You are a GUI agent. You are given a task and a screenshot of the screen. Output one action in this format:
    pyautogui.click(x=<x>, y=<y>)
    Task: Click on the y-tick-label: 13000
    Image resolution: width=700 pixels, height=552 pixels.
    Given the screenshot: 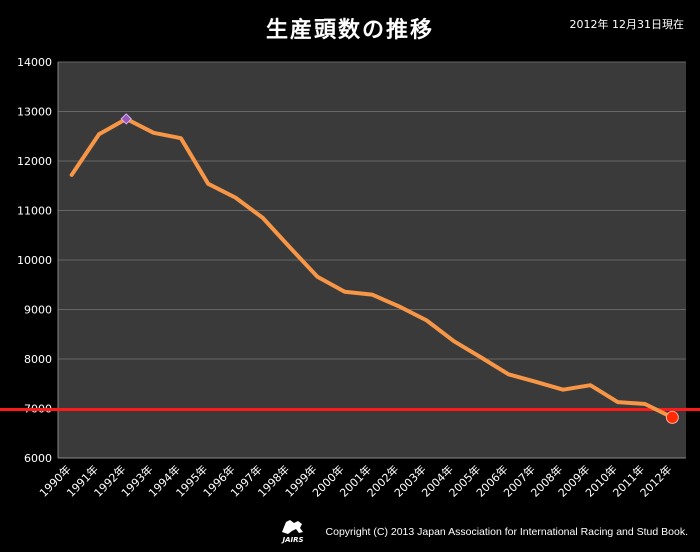 What is the action you would take?
    pyautogui.click(x=34, y=112)
    